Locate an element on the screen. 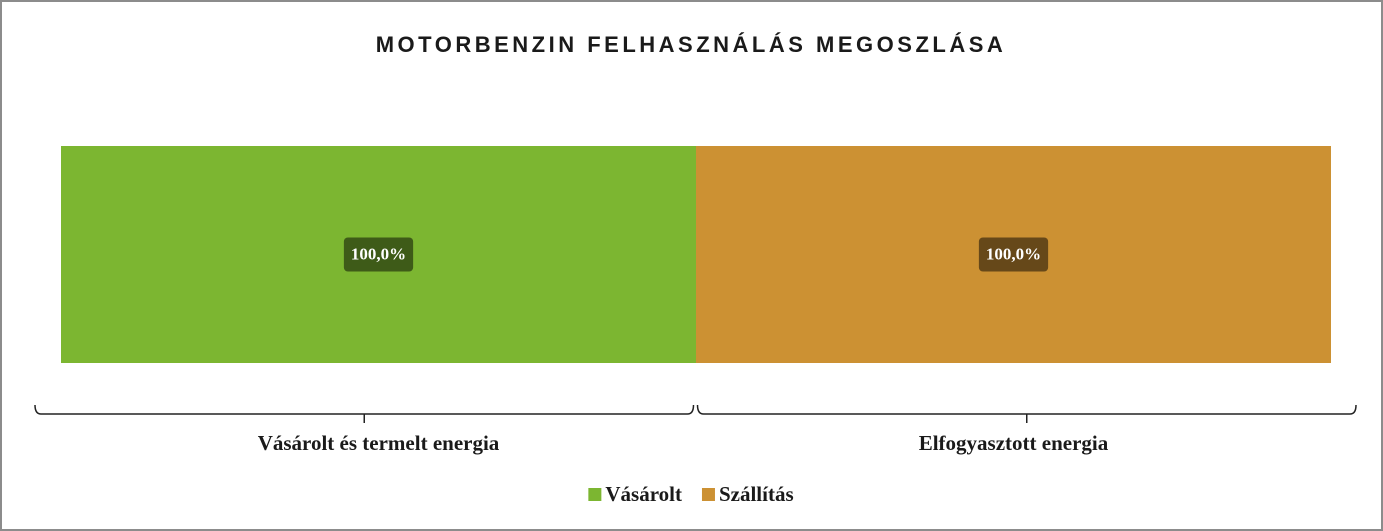 Image resolution: width=1383 pixels, height=531 pixels. x-tick-label: Vásárolt és termelt energia is located at coordinates (379, 443).